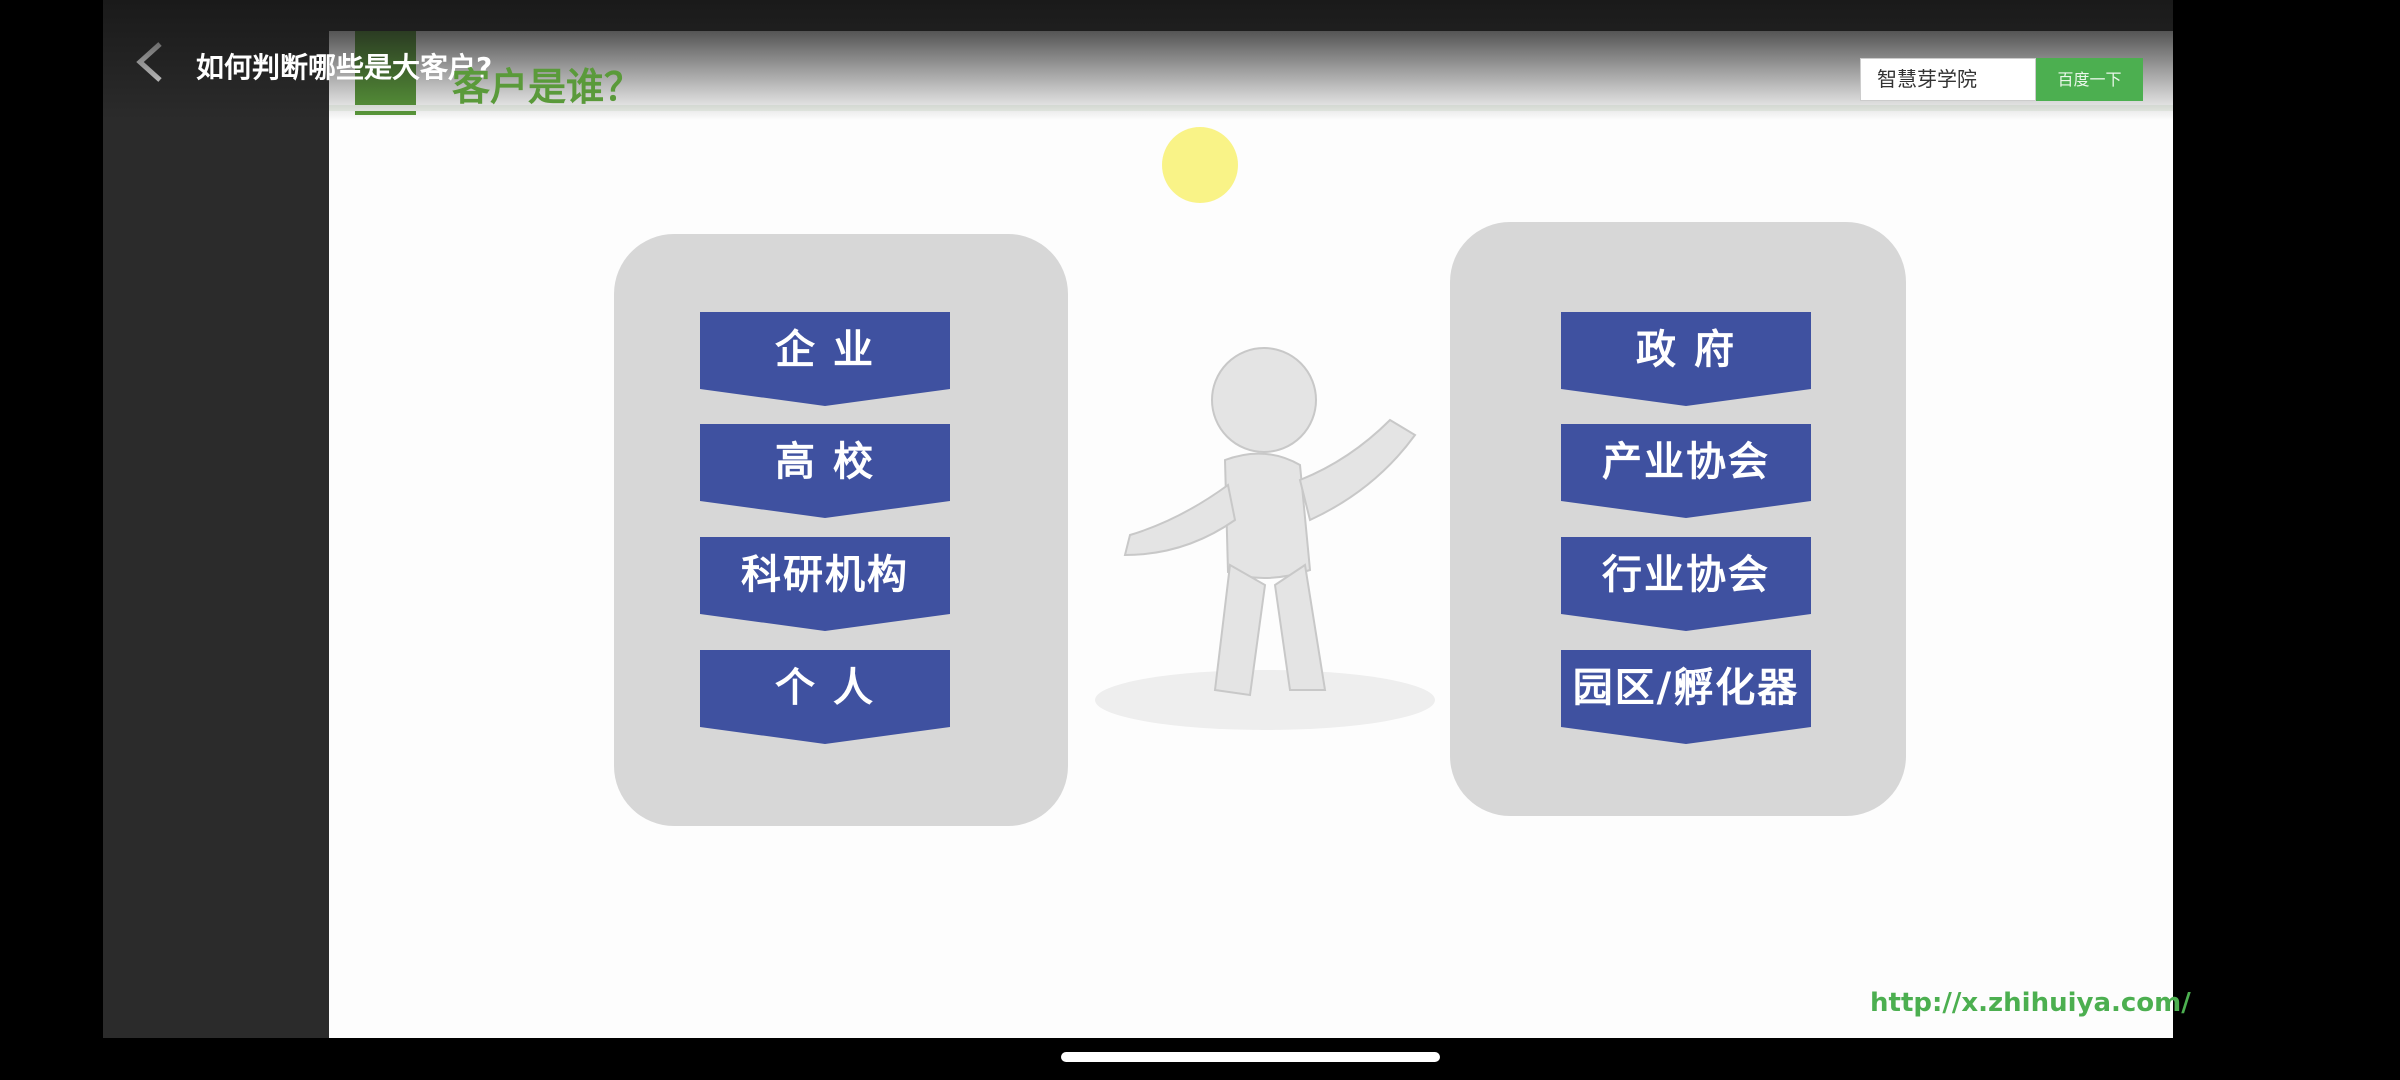 This screenshot has height=1080, width=2400. I want to click on figure, so click(1265, 538).